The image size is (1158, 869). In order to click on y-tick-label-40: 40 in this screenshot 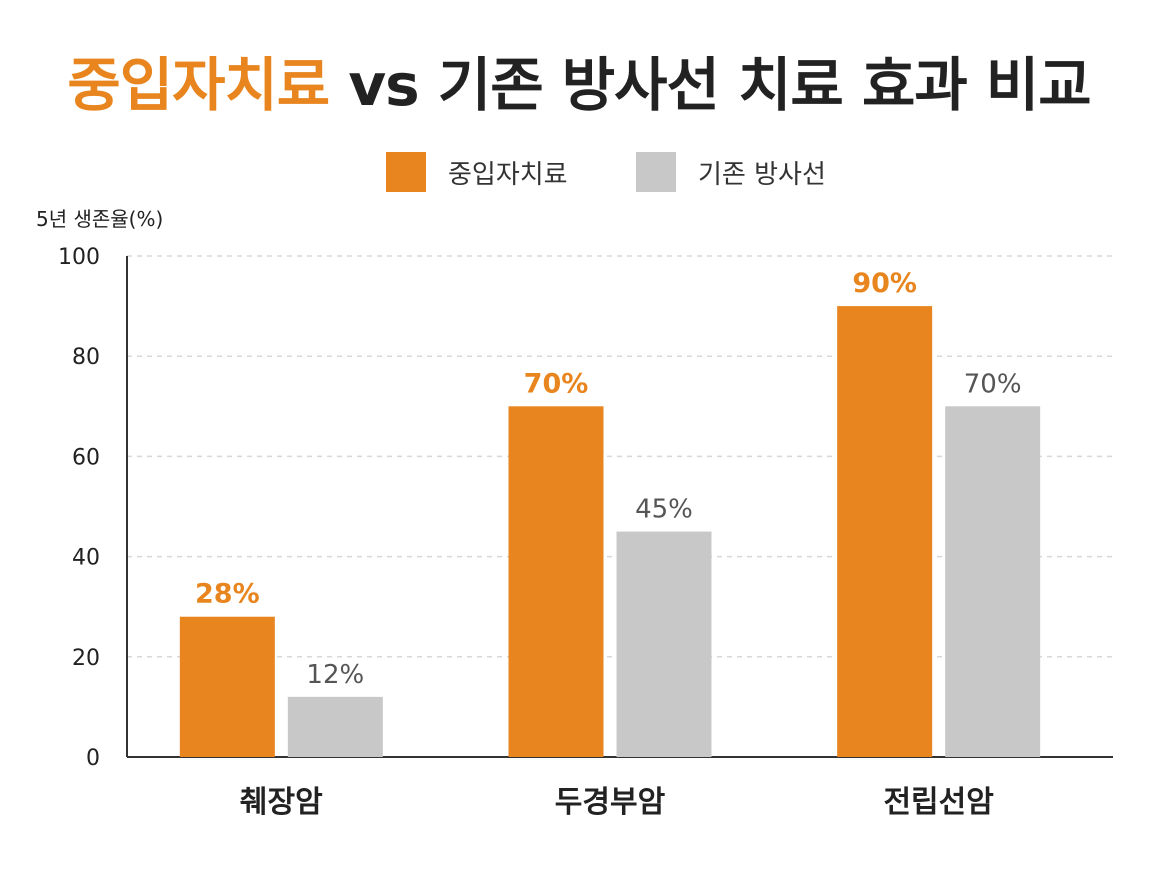, I will do `click(86, 558)`.